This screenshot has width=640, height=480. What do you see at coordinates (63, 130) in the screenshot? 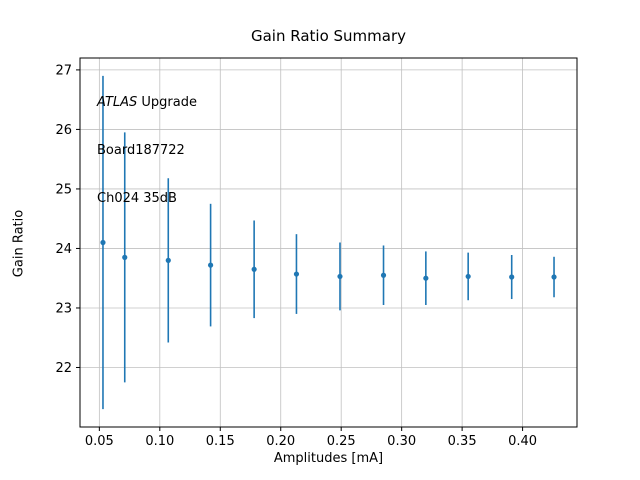
I see `y-tick-label: 26` at bounding box center [63, 130].